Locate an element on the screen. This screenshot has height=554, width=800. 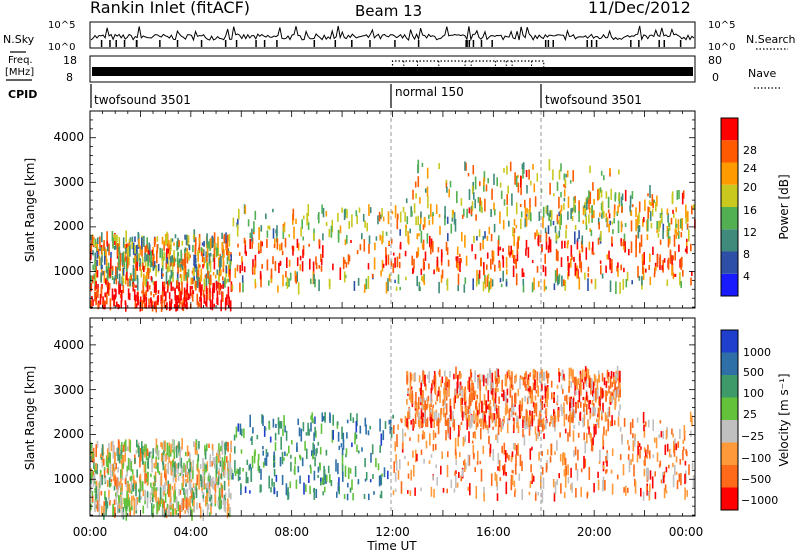
noise-left-label: N.Sky is located at coordinates (19, 39).